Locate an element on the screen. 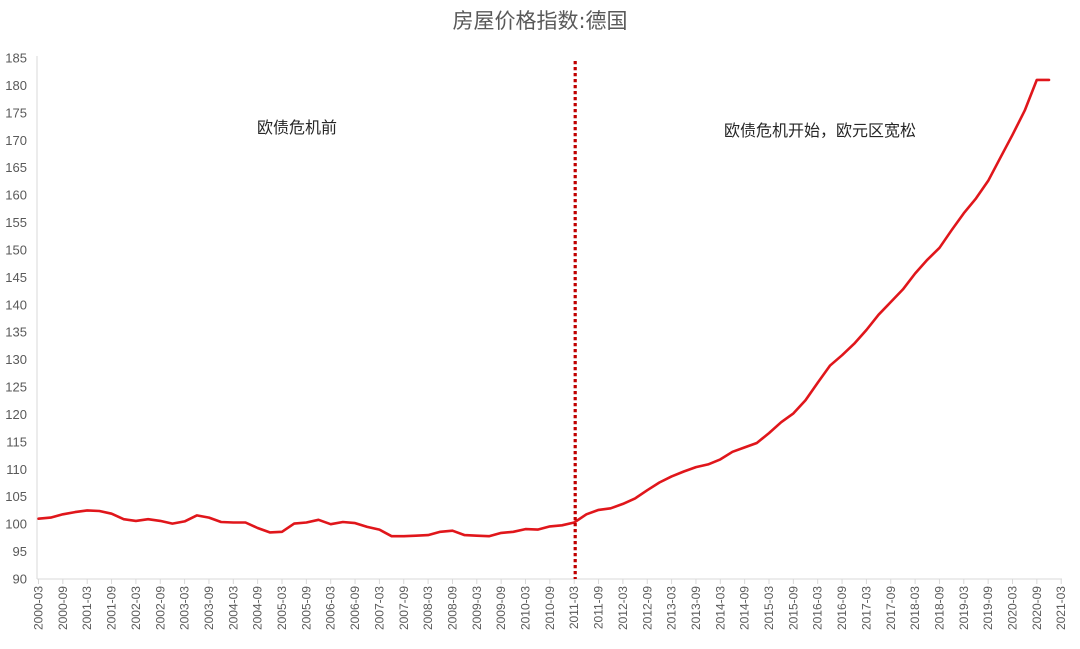  x-tick-label: 2011-03 is located at coordinates (574, 607).